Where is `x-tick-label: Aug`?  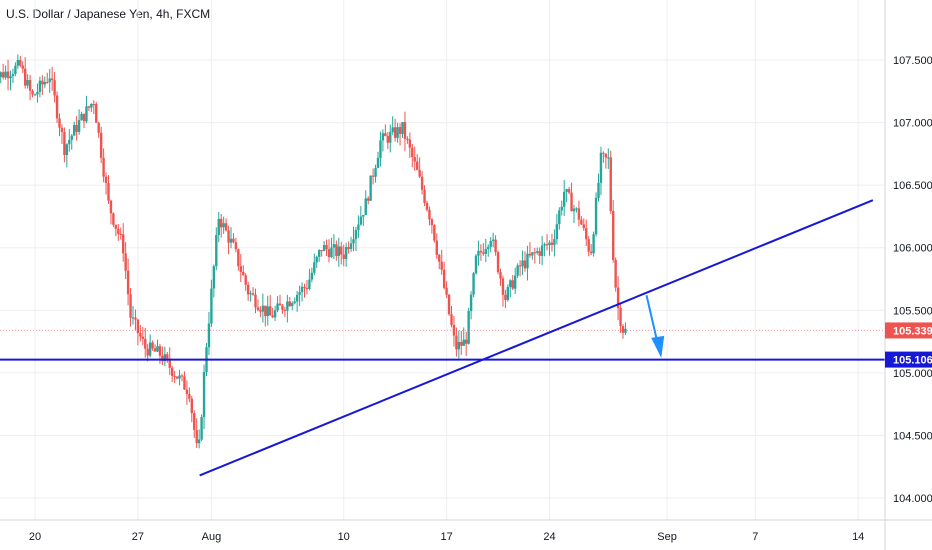 x-tick-label: Aug is located at coordinates (212, 537).